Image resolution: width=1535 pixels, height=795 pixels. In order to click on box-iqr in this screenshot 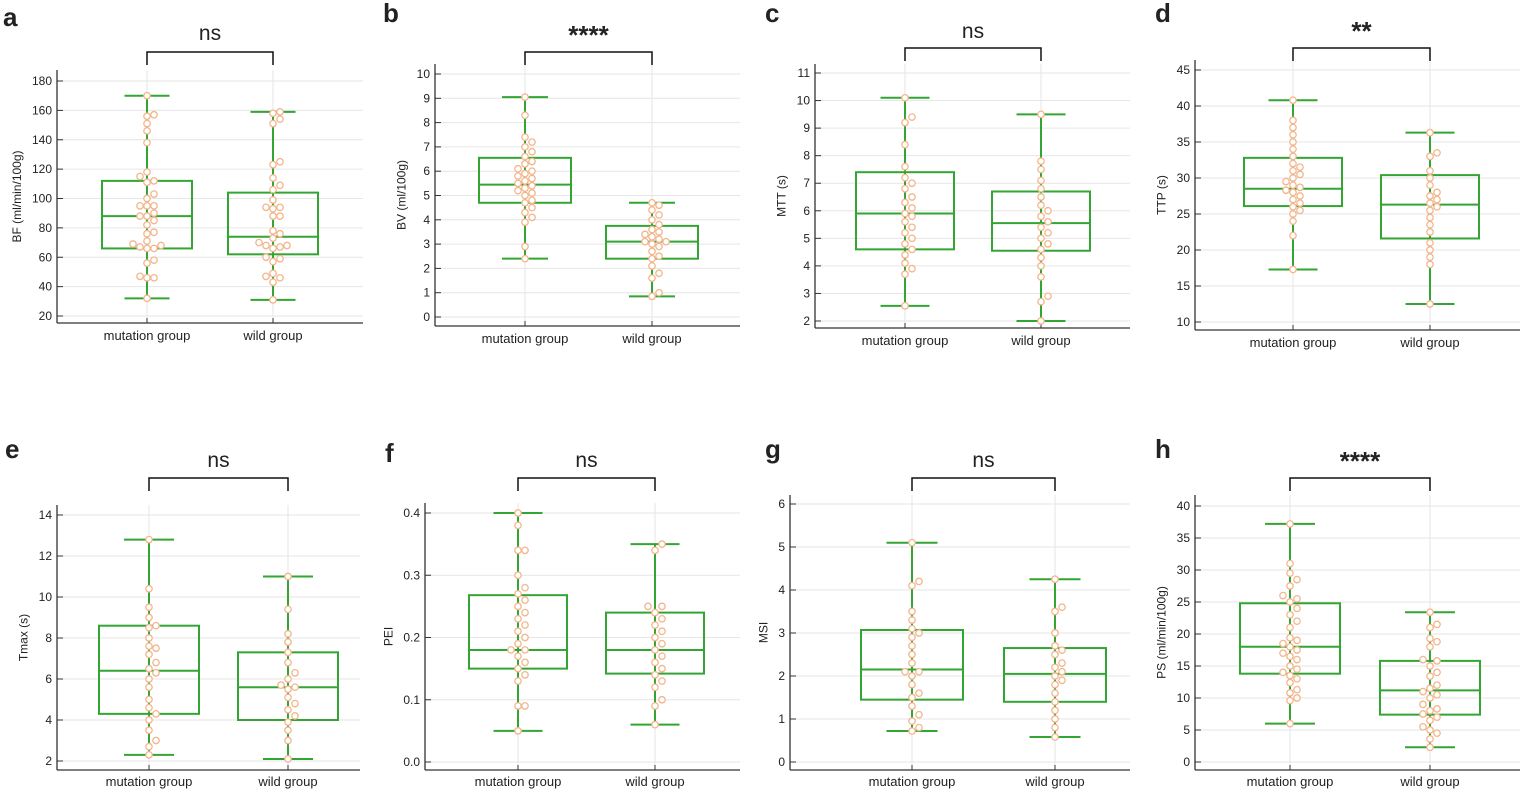, I will do `click(905, 211)`.